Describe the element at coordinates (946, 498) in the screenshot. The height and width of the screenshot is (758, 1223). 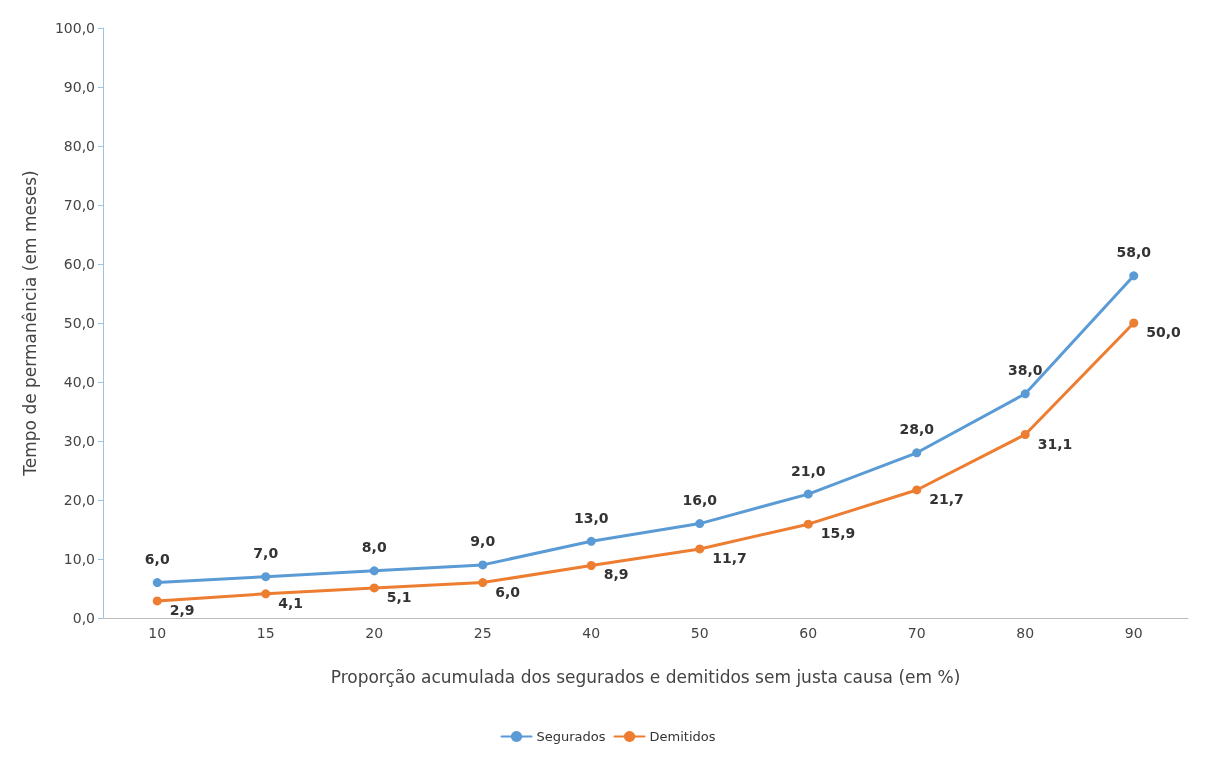
I see `data-label: 21,7` at that location.